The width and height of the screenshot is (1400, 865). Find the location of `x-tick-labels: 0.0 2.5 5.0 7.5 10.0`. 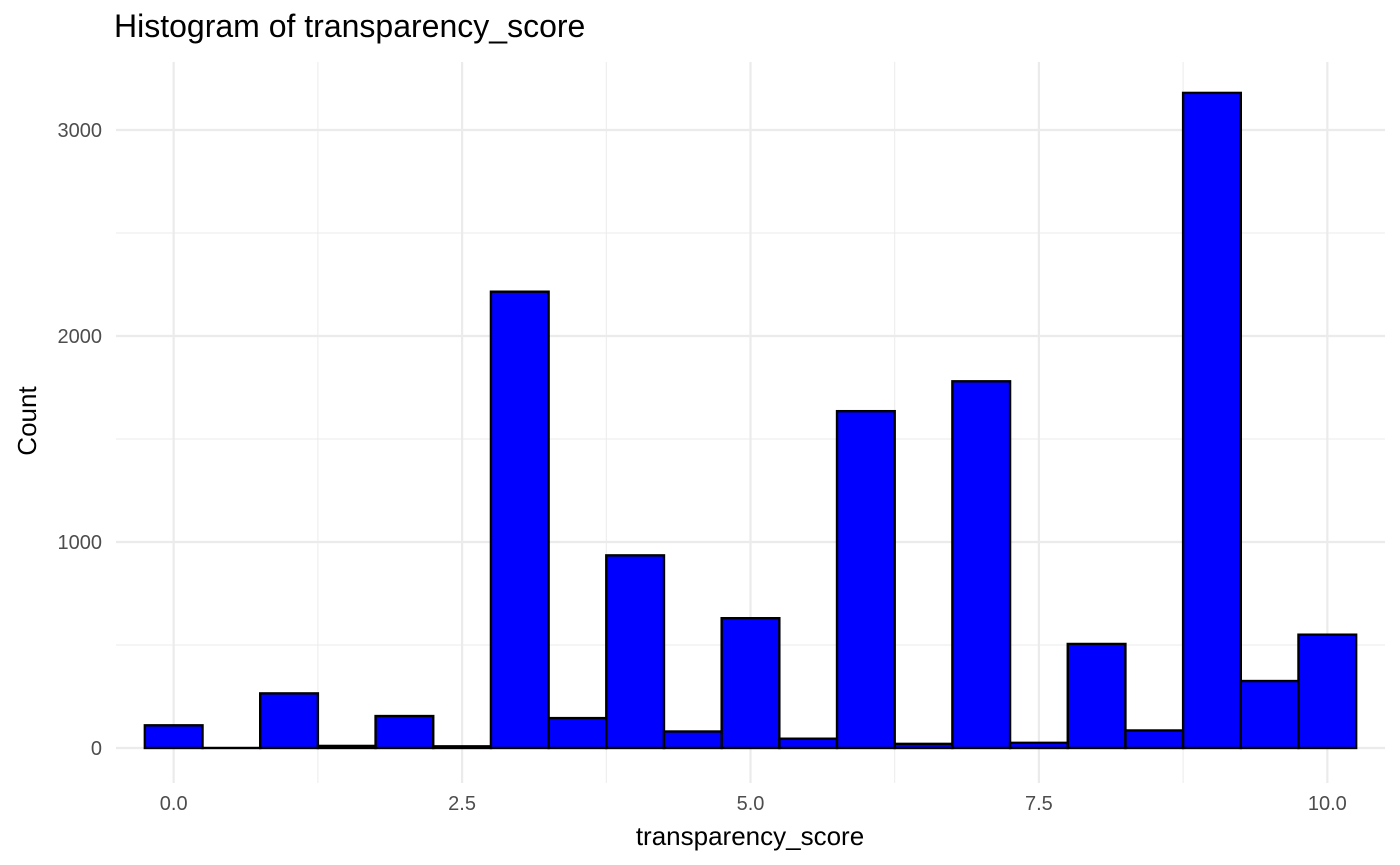

x-tick-labels: 0.0 2.5 5.0 7.5 10.0 is located at coordinates (753, 804).